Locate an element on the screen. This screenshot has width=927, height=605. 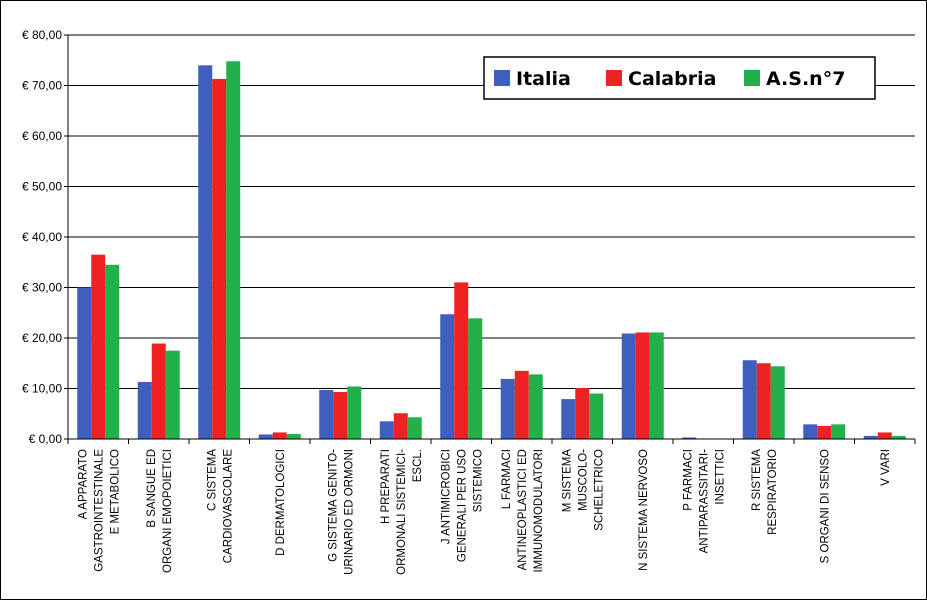
x-category-label: R SISTEMA is located at coordinates (757, 480).